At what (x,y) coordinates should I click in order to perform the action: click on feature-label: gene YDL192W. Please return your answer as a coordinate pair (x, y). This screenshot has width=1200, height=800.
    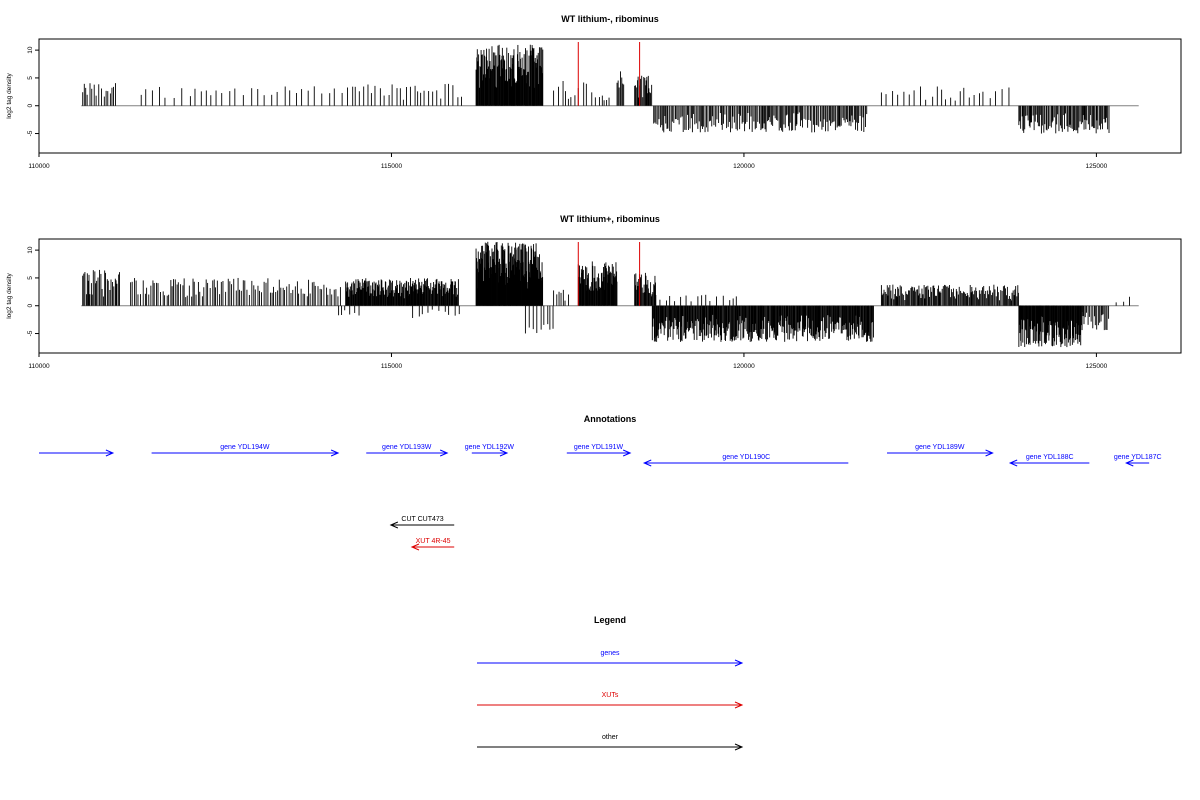
    Looking at the image, I should click on (490, 447).